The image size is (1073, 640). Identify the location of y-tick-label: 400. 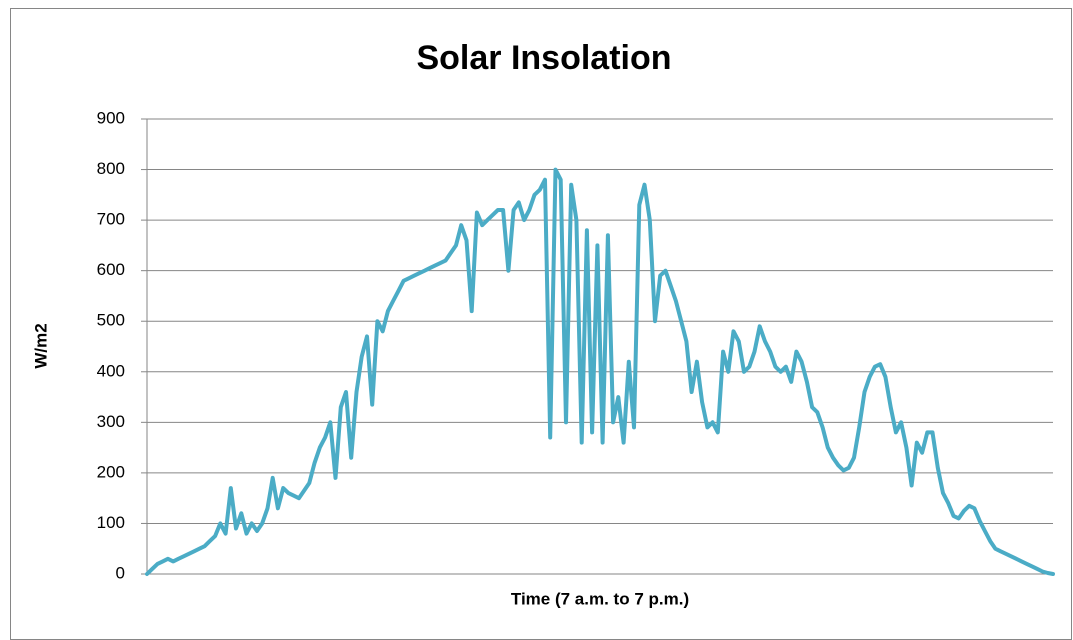
(111, 370).